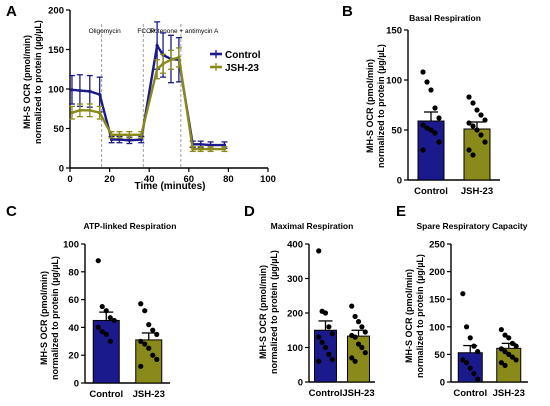 The image size is (550, 406). Describe the element at coordinates (56, 11) in the screenshot. I see `panel-a-ytick-label: 200` at that location.